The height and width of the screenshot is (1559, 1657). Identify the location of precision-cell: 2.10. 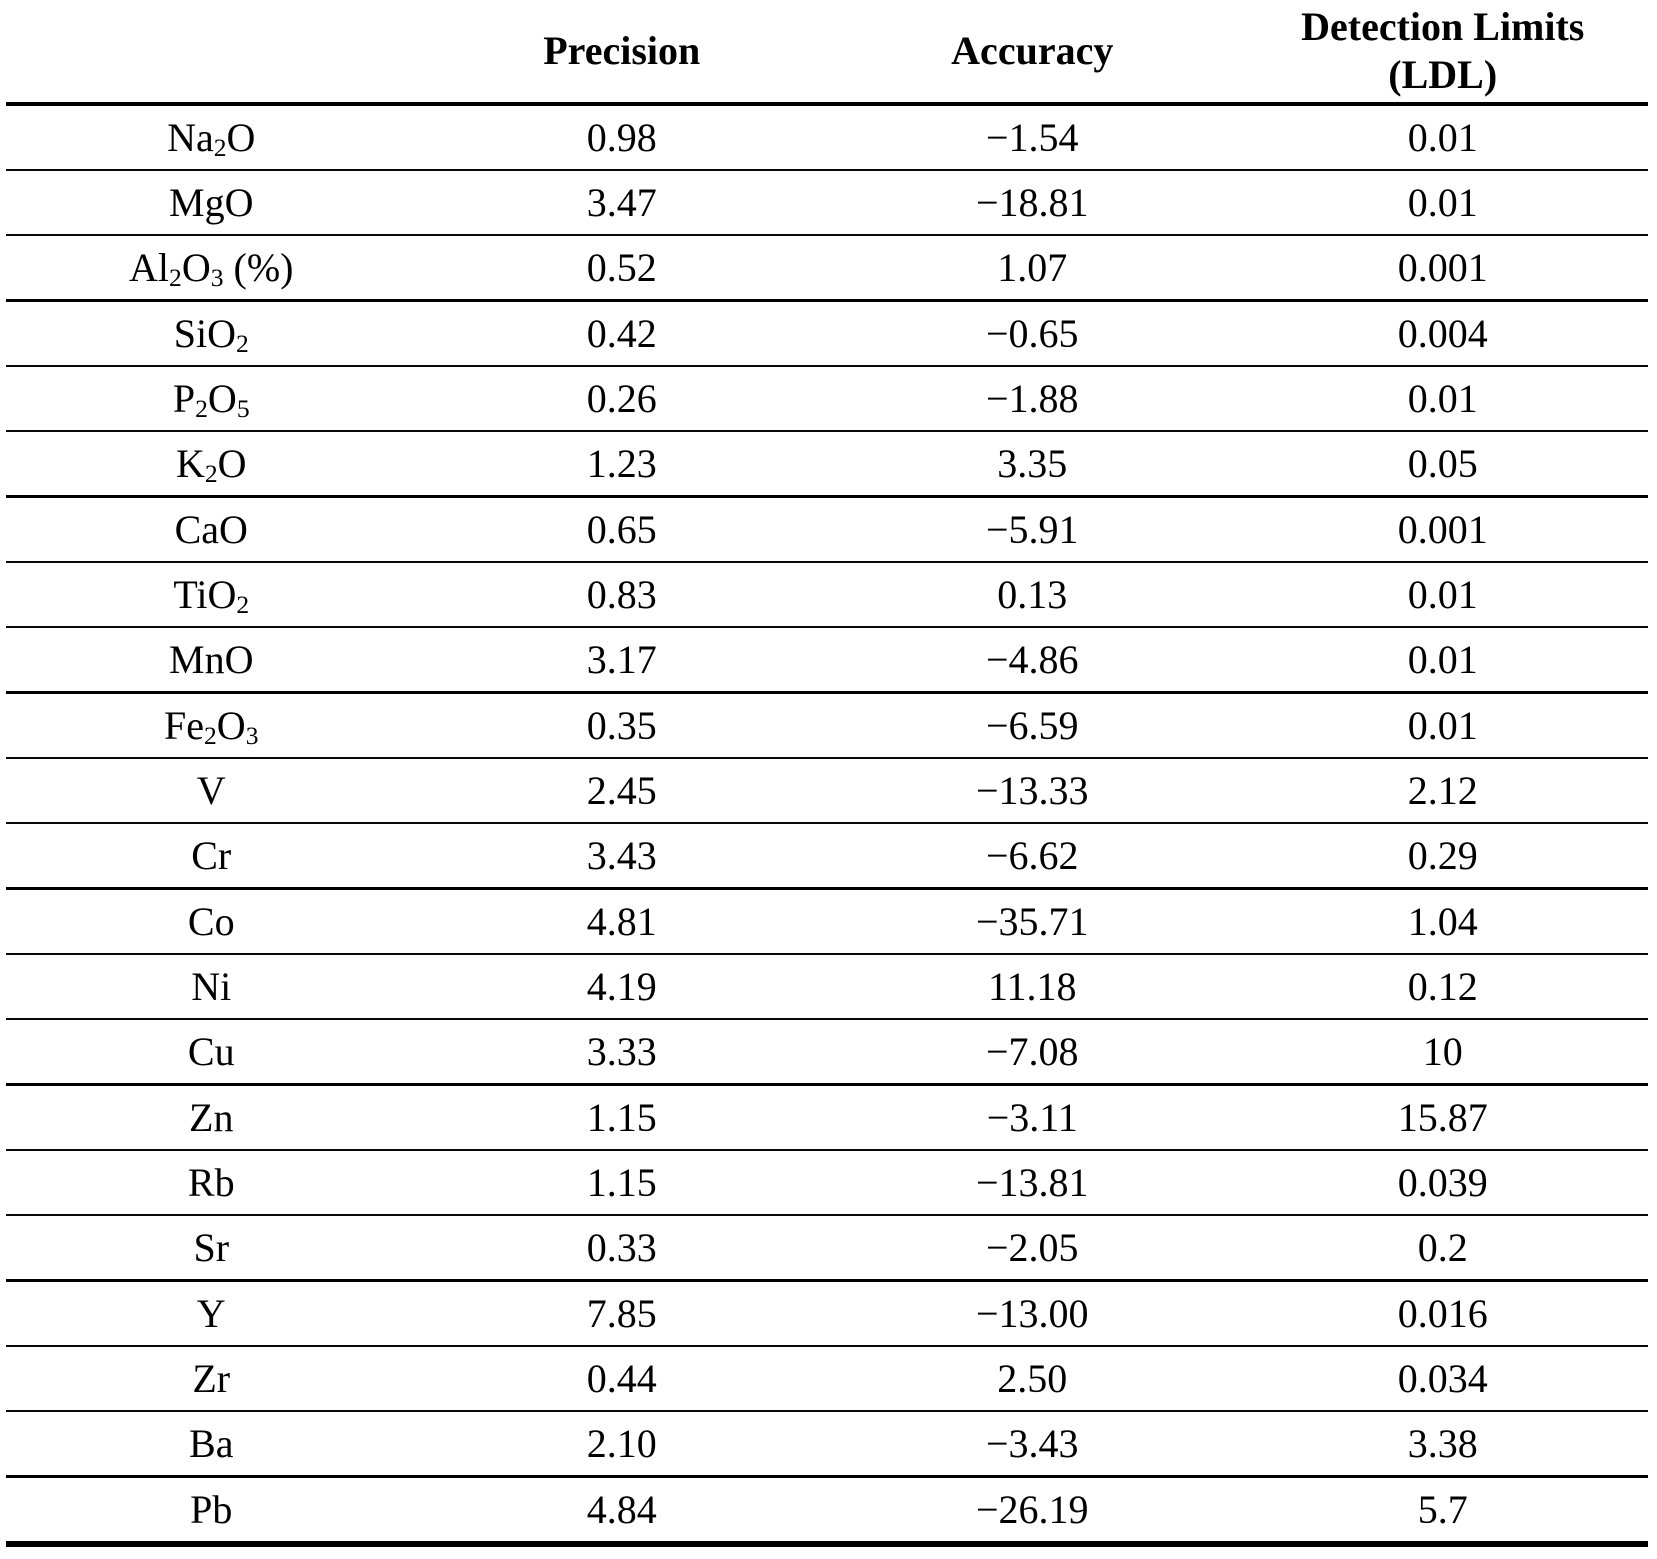
(621, 1444).